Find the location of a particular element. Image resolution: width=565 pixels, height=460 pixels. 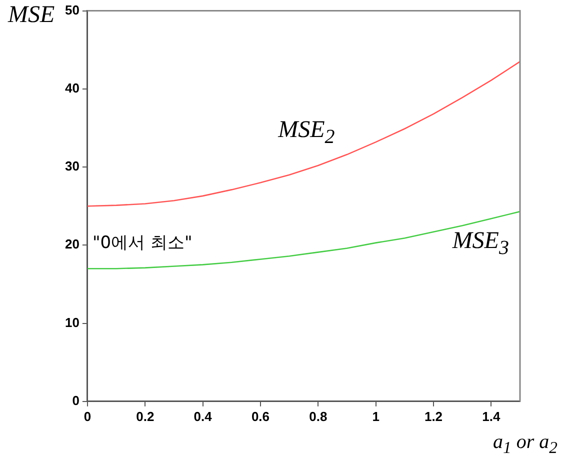

y-tick-label: 30 is located at coordinates (72, 166).